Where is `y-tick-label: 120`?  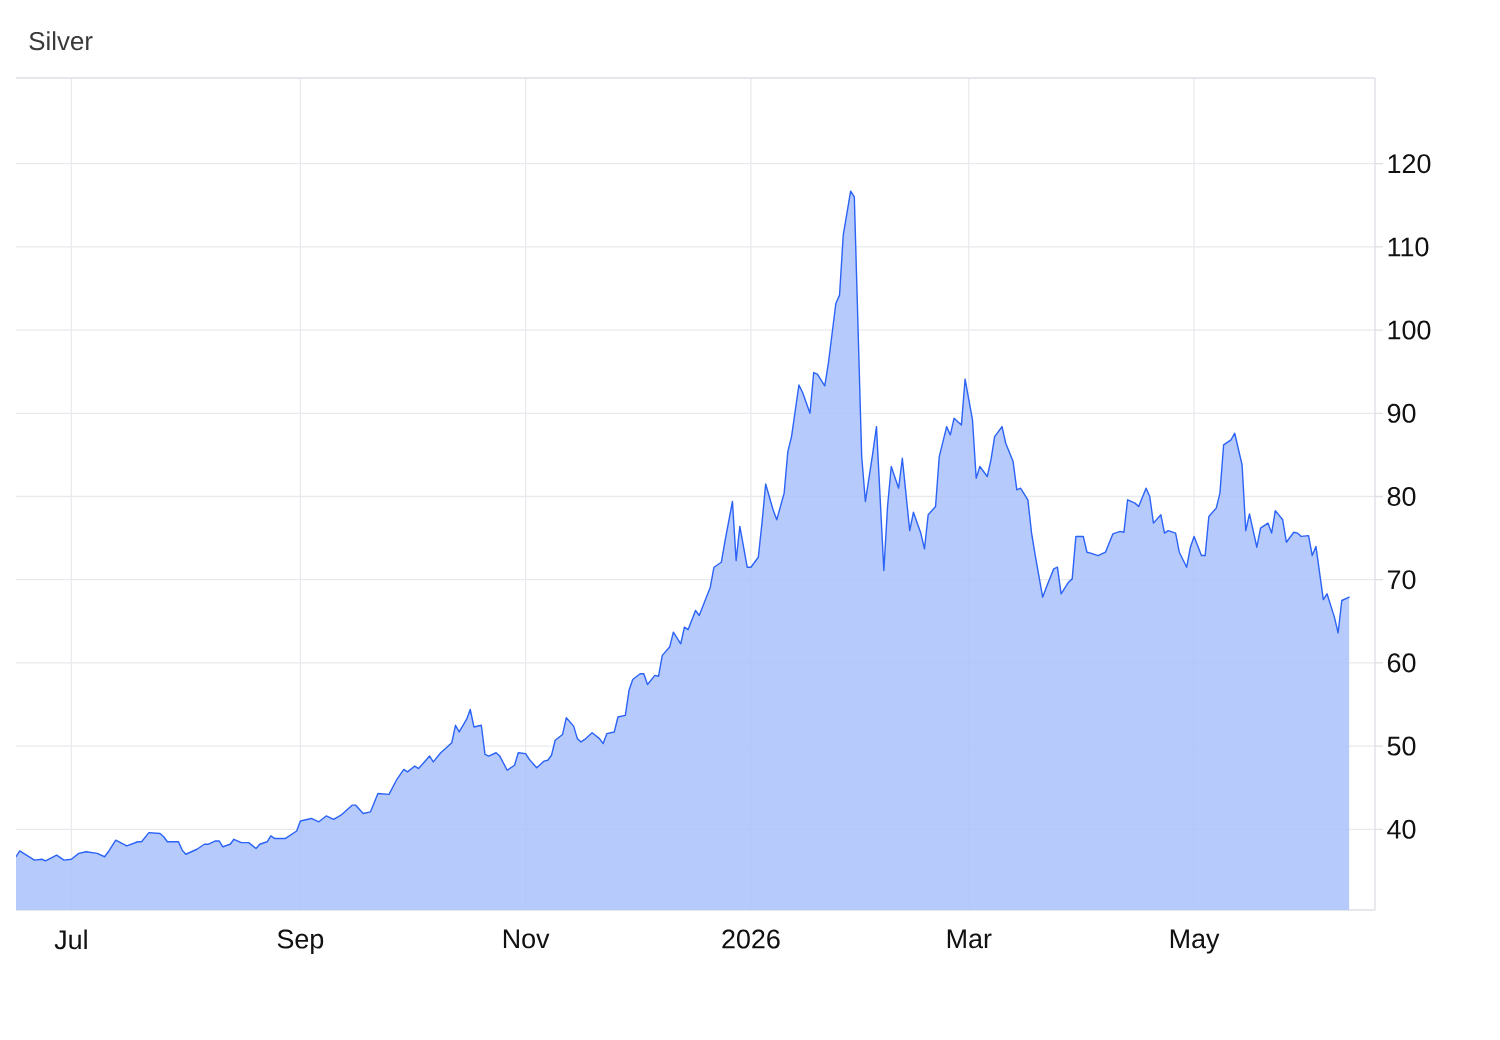
y-tick-label: 120 is located at coordinates (1409, 164).